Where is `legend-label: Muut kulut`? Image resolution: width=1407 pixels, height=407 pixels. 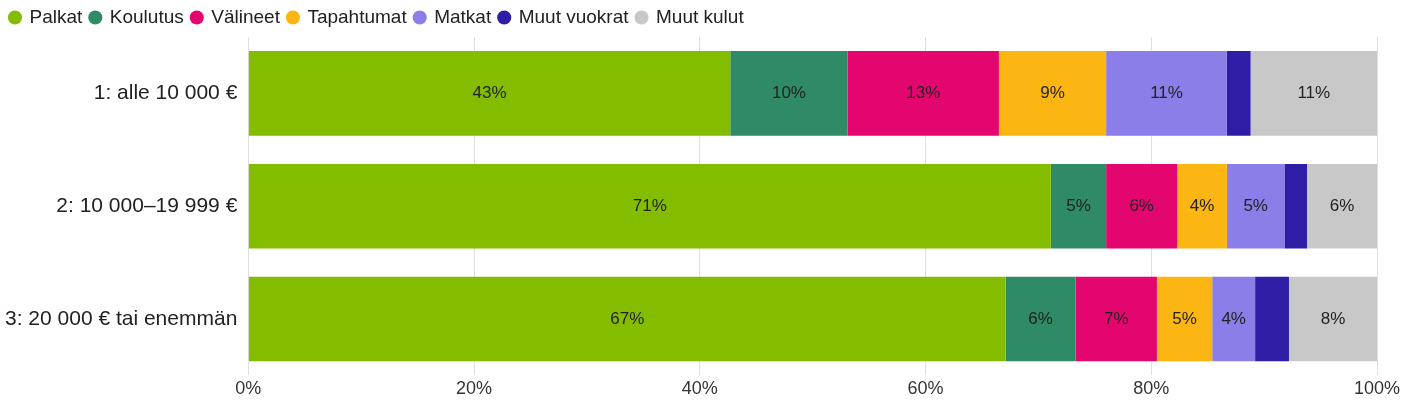 legend-label: Muut kulut is located at coordinates (700, 16).